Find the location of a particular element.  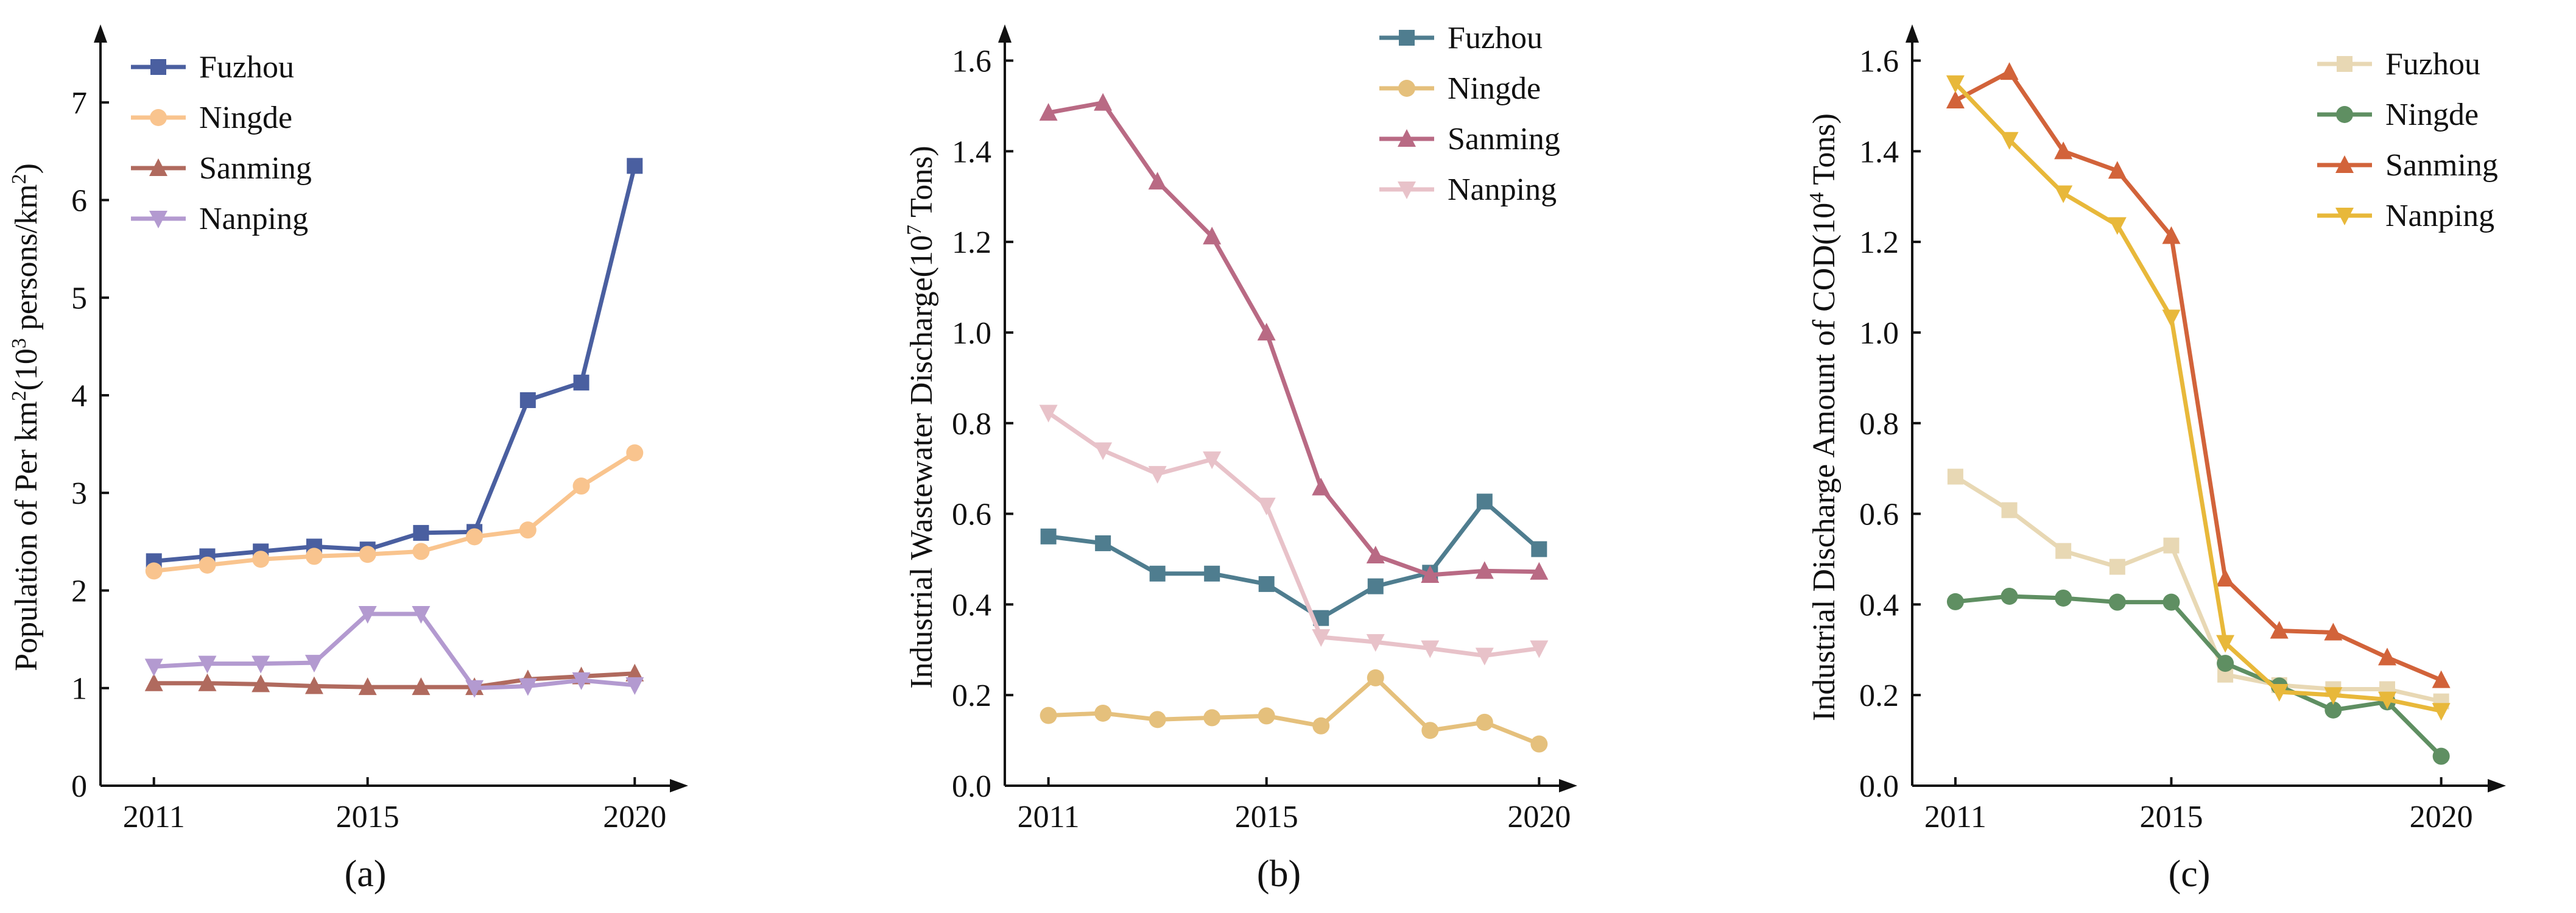

y-tick-label: 2 is located at coordinates (79, 591).